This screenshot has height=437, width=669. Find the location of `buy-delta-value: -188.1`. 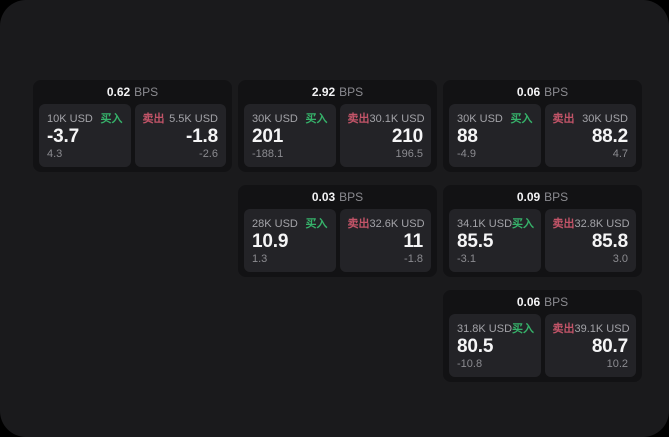

buy-delta-value: -188.1 is located at coordinates (268, 154).